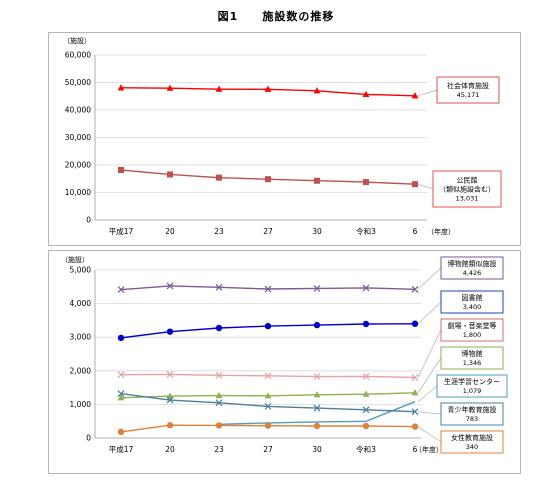 The width and height of the screenshot is (552, 480). What do you see at coordinates (472, 419) in the screenshot?
I see `label-text: 783` at bounding box center [472, 419].